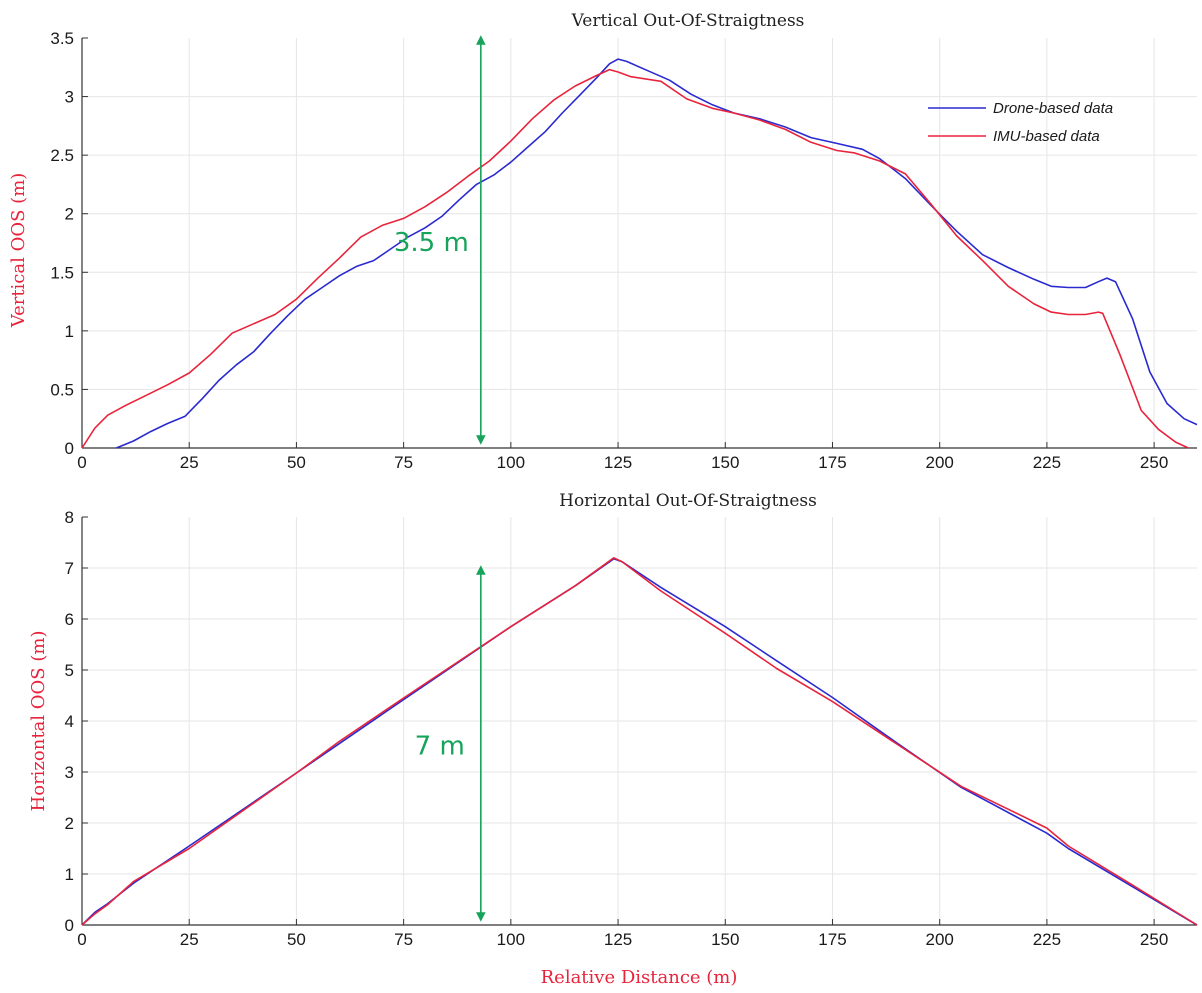 This screenshot has width=1202, height=993. I want to click on y-tick-label: 0.5, so click(62, 389).